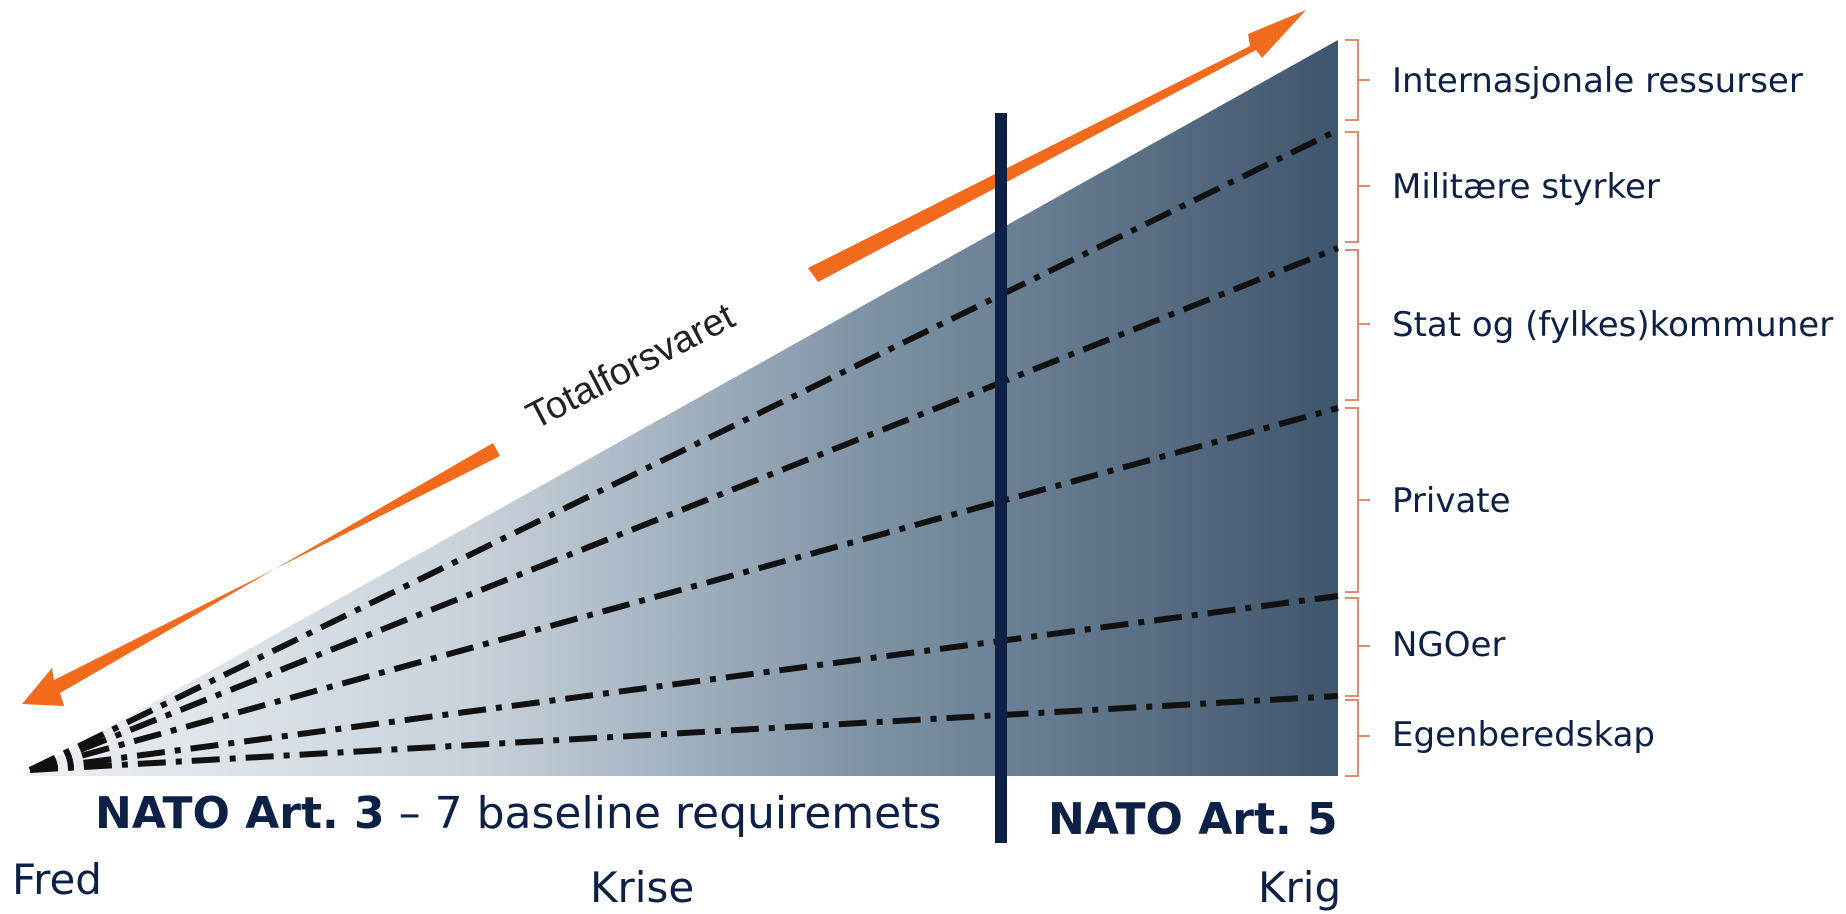  What do you see at coordinates (1523, 735) in the screenshot?
I see `layer-label-egenberedskap: Egenberedskap` at bounding box center [1523, 735].